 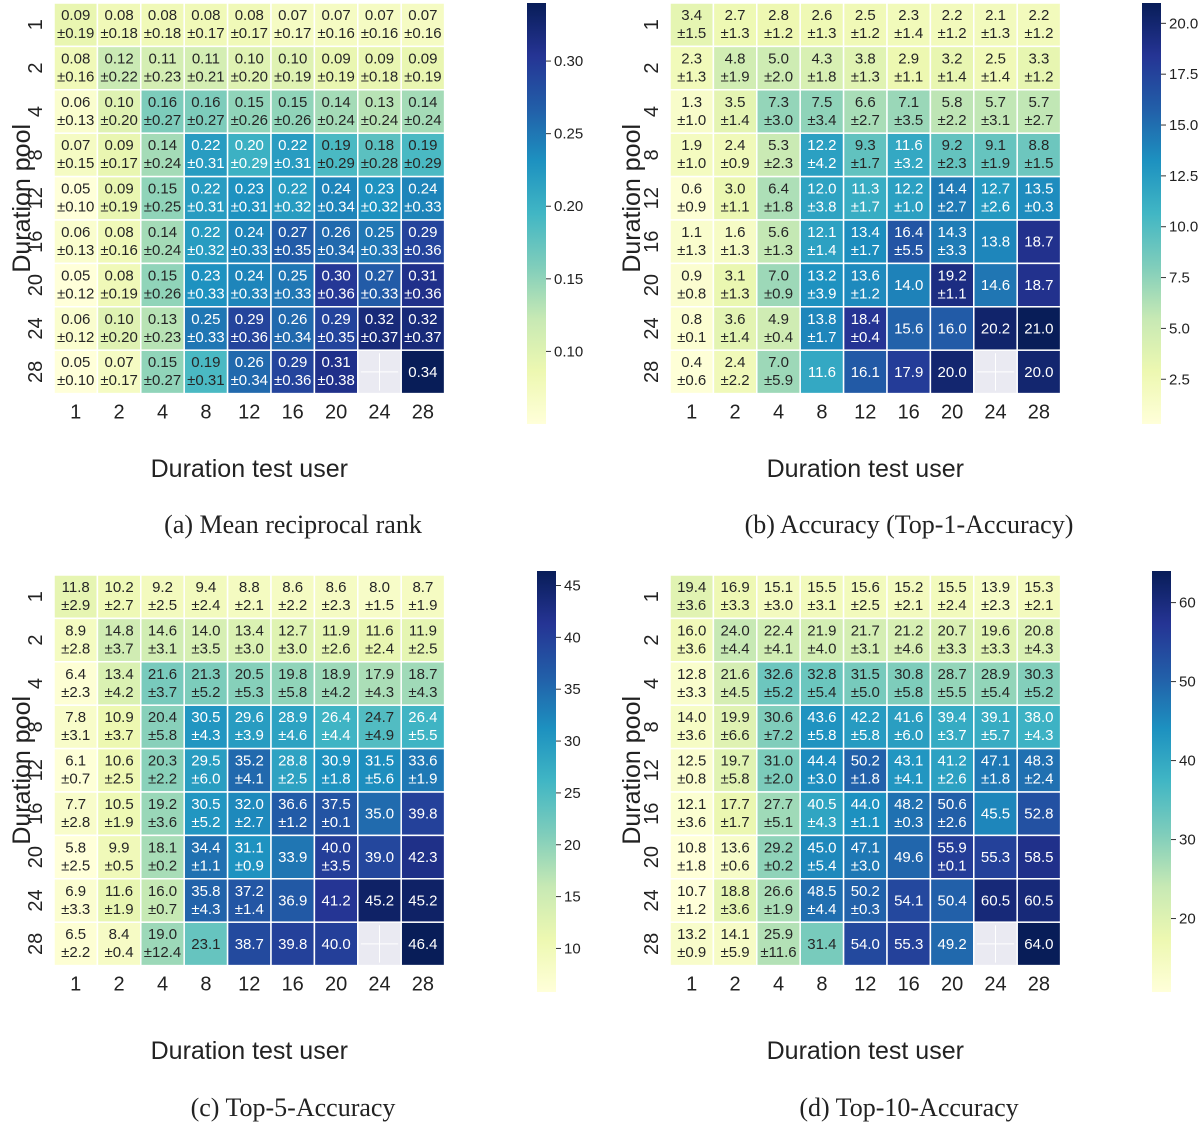 I want to click on cell-value-label: 0.29, so click(x=335, y=319).